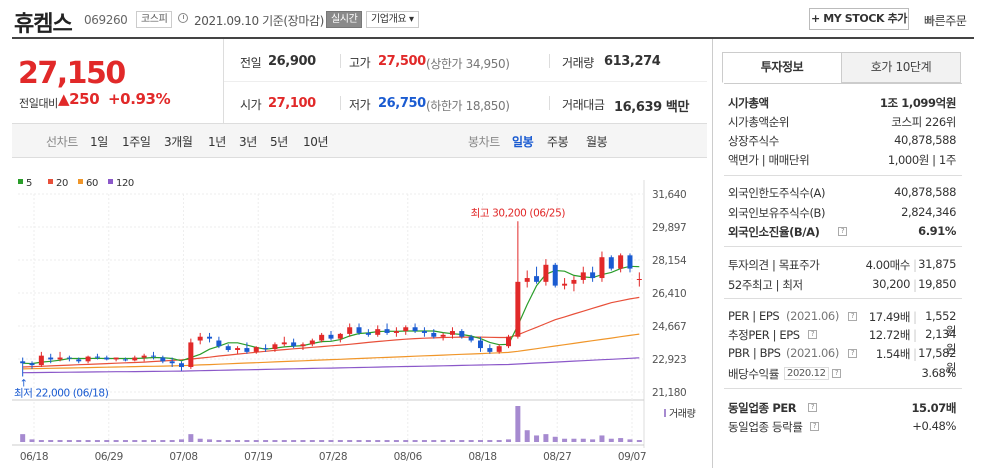  I want to click on candle-tab-daily: 일봉, so click(523, 142).